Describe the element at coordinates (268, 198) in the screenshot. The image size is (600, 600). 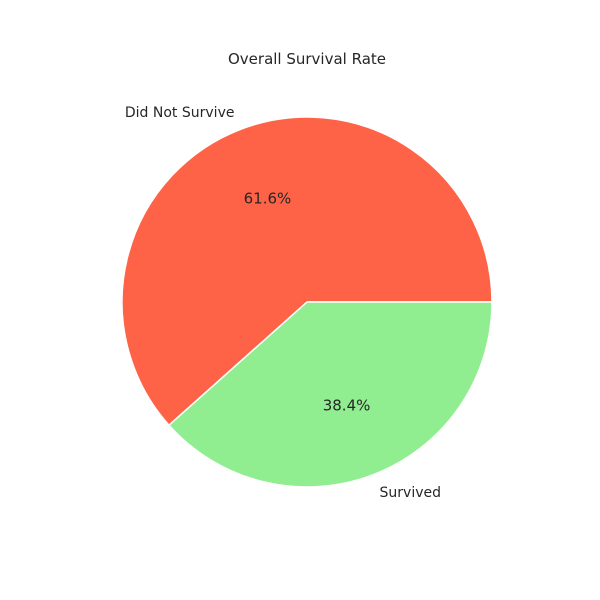
I see `pct-label-did-not-survive: 61.6%` at that location.